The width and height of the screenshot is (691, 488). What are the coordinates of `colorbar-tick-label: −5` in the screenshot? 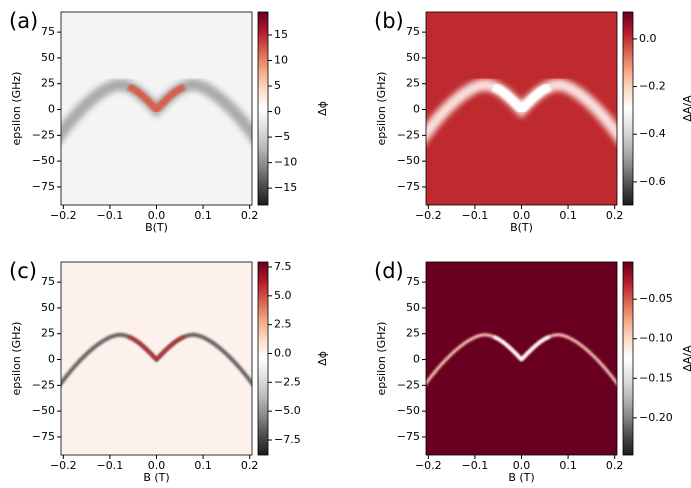 It's located at (282, 136).